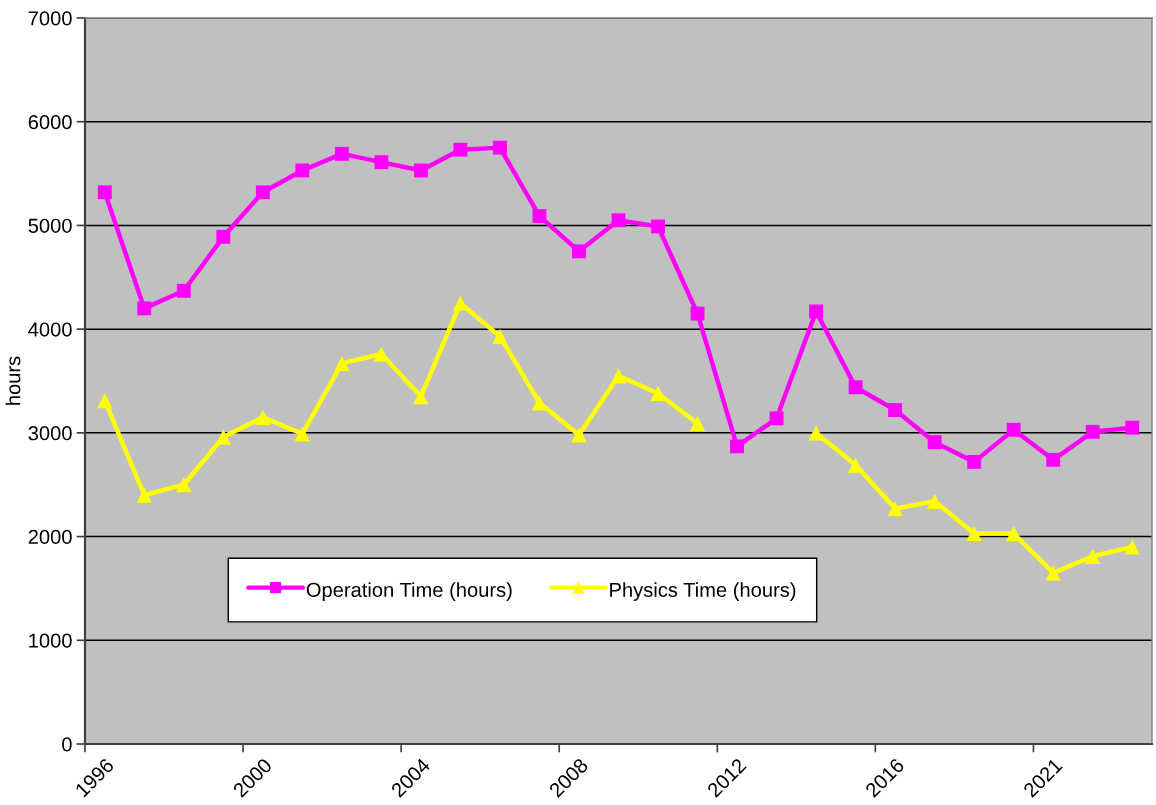 The width and height of the screenshot is (1156, 805). I want to click on y-tick-label: 2000, so click(50, 537).